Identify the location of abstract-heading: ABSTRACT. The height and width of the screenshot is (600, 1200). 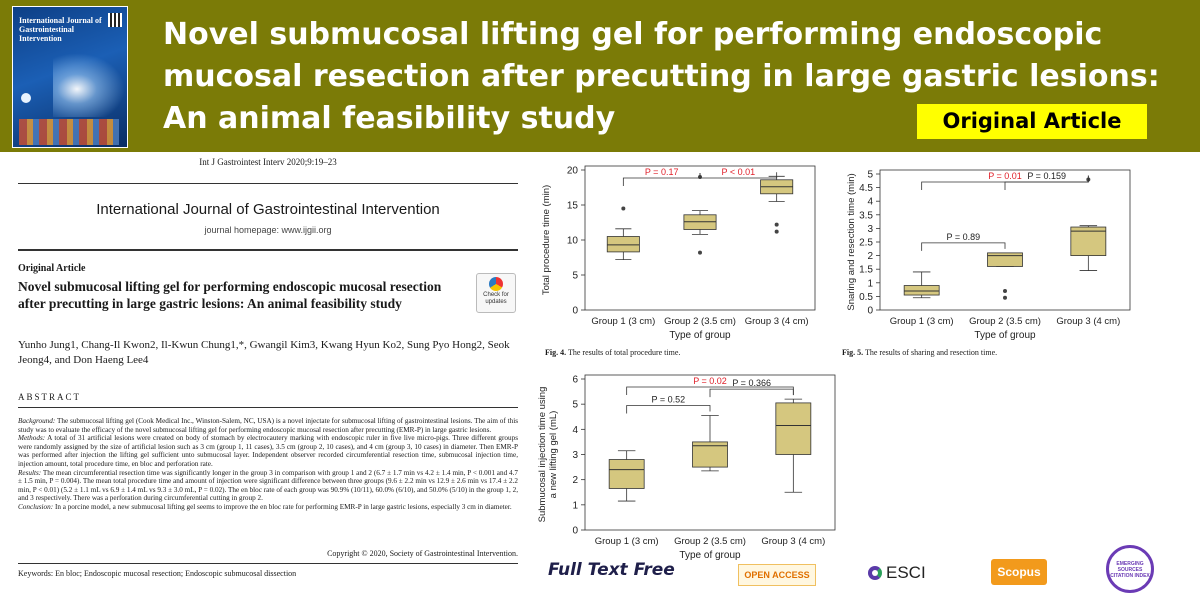
(50, 397).